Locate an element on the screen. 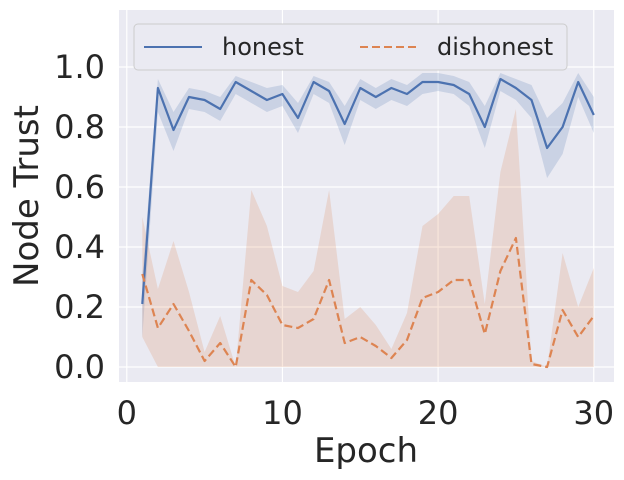 This screenshot has height=480, width=624. legend-box is located at coordinates (350, 47).